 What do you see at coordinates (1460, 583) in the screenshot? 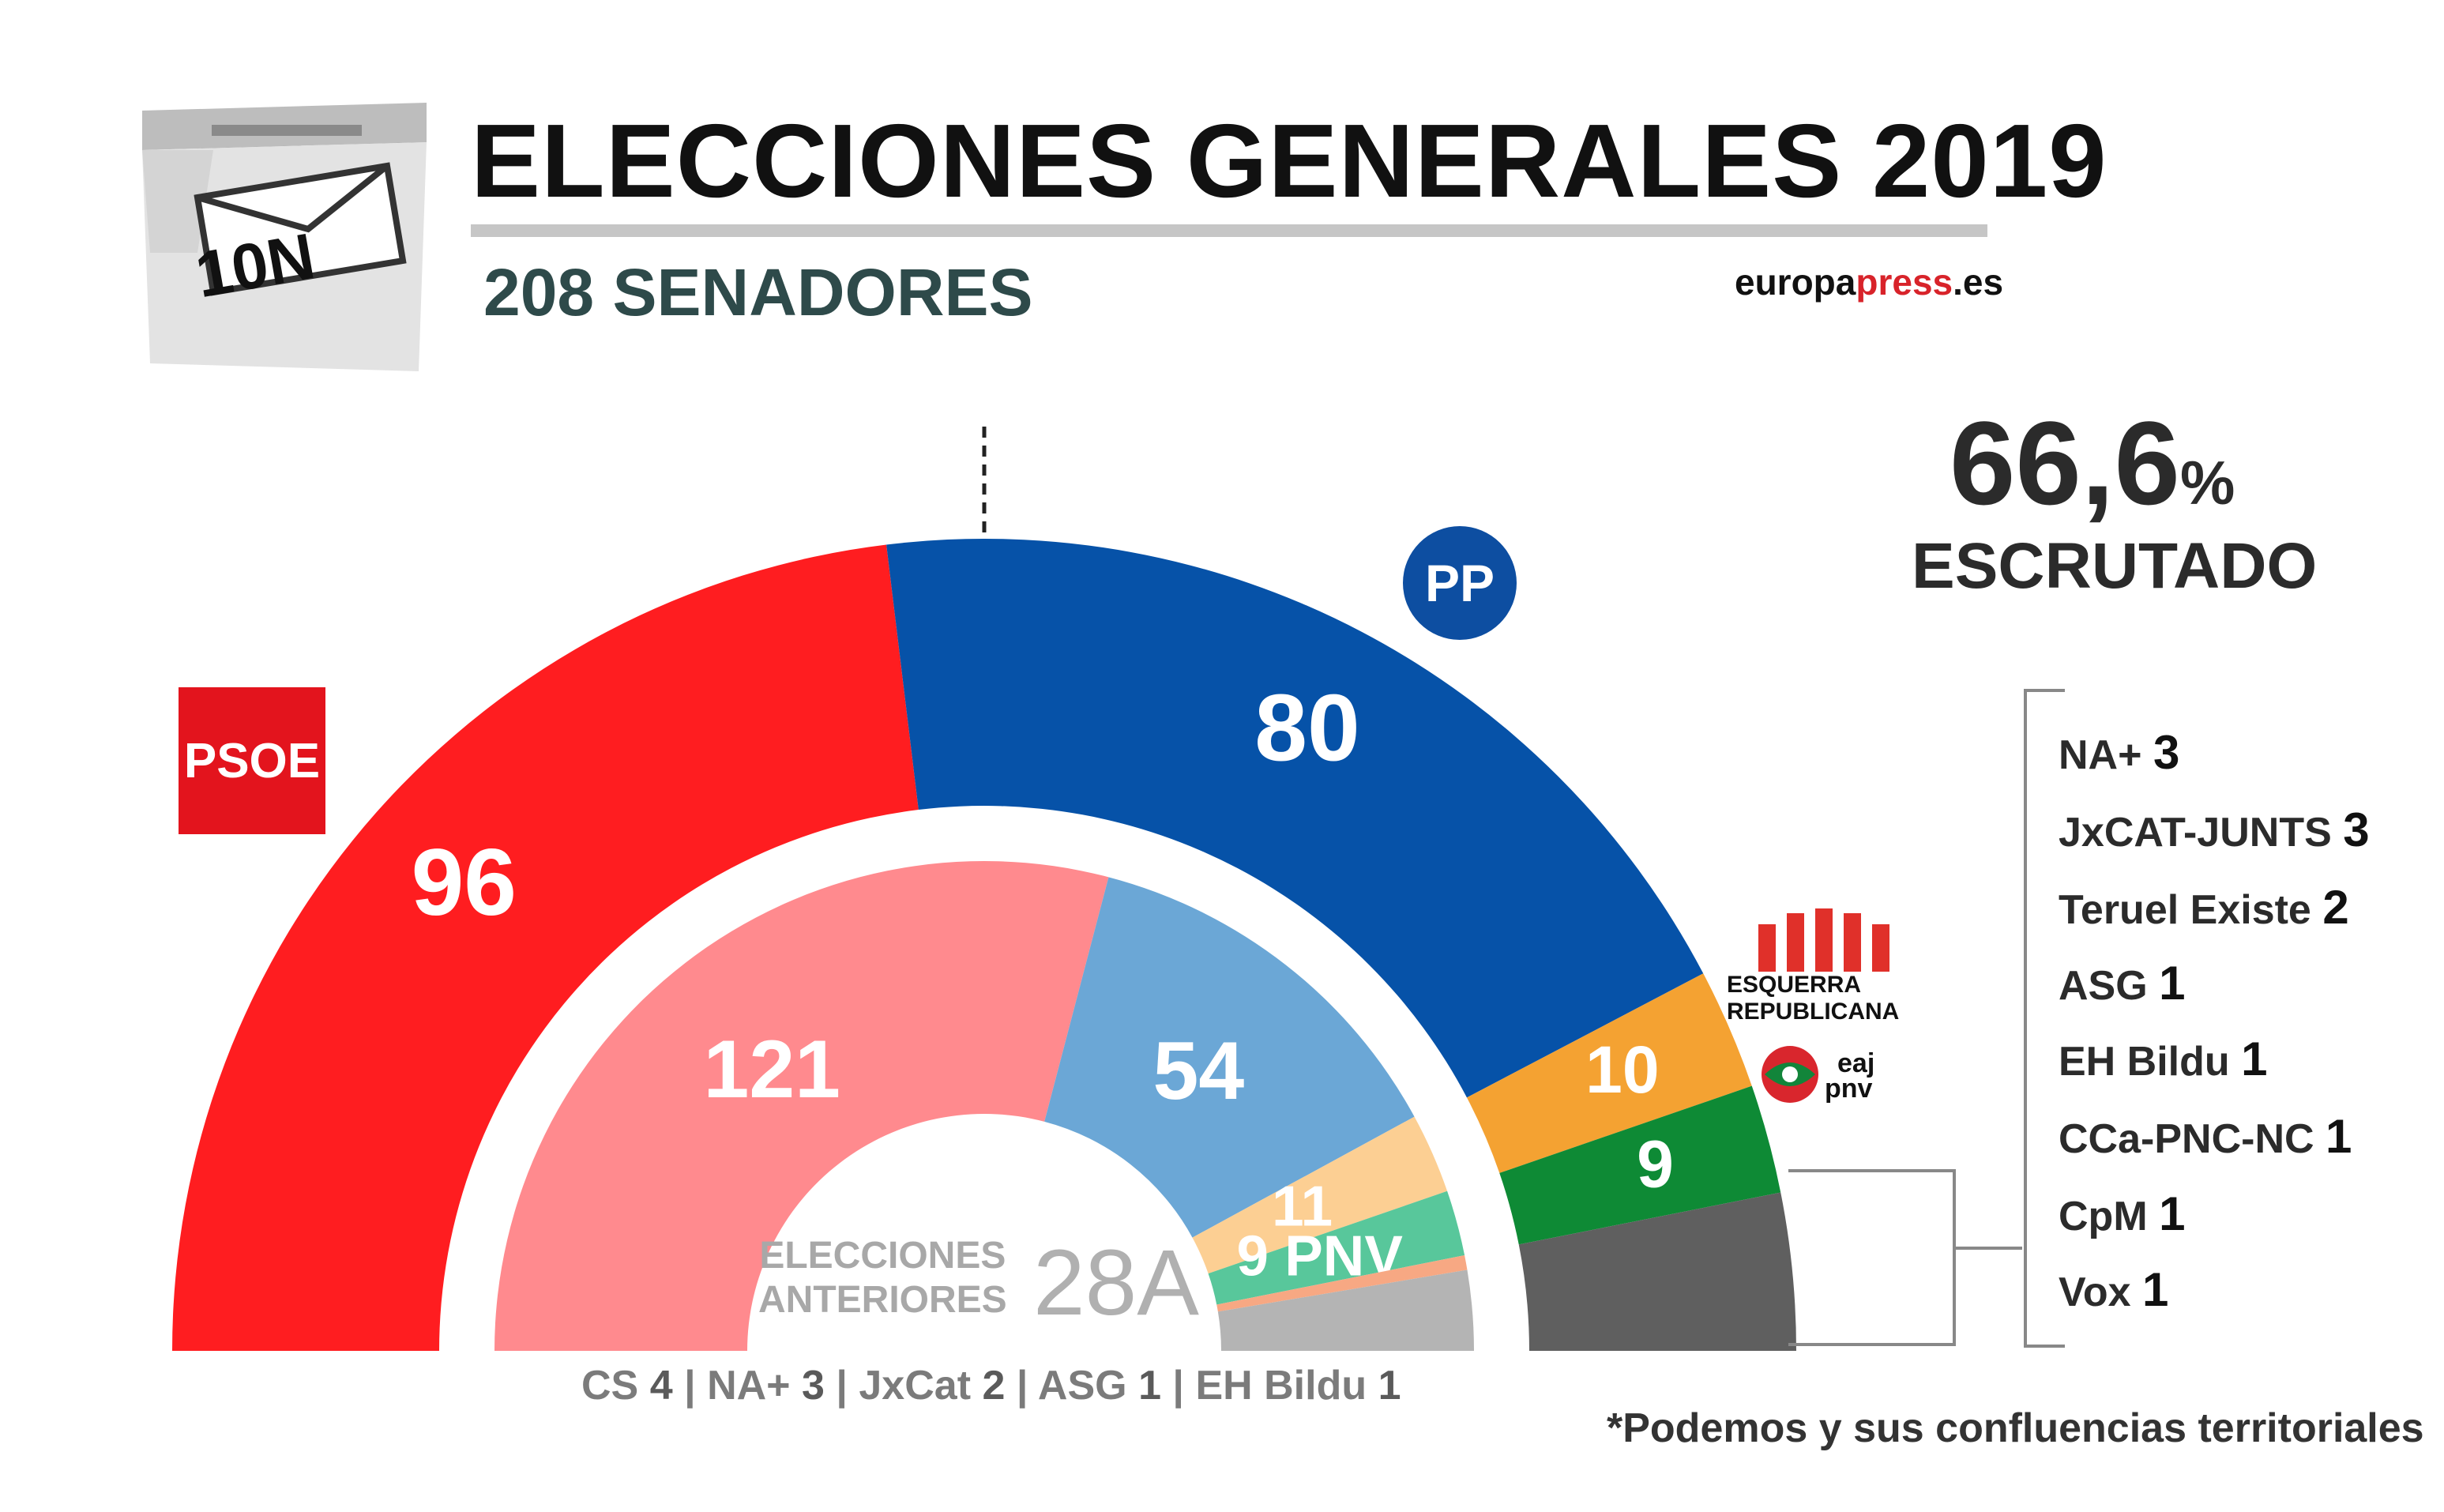
I see `pp-logo: PP` at bounding box center [1460, 583].